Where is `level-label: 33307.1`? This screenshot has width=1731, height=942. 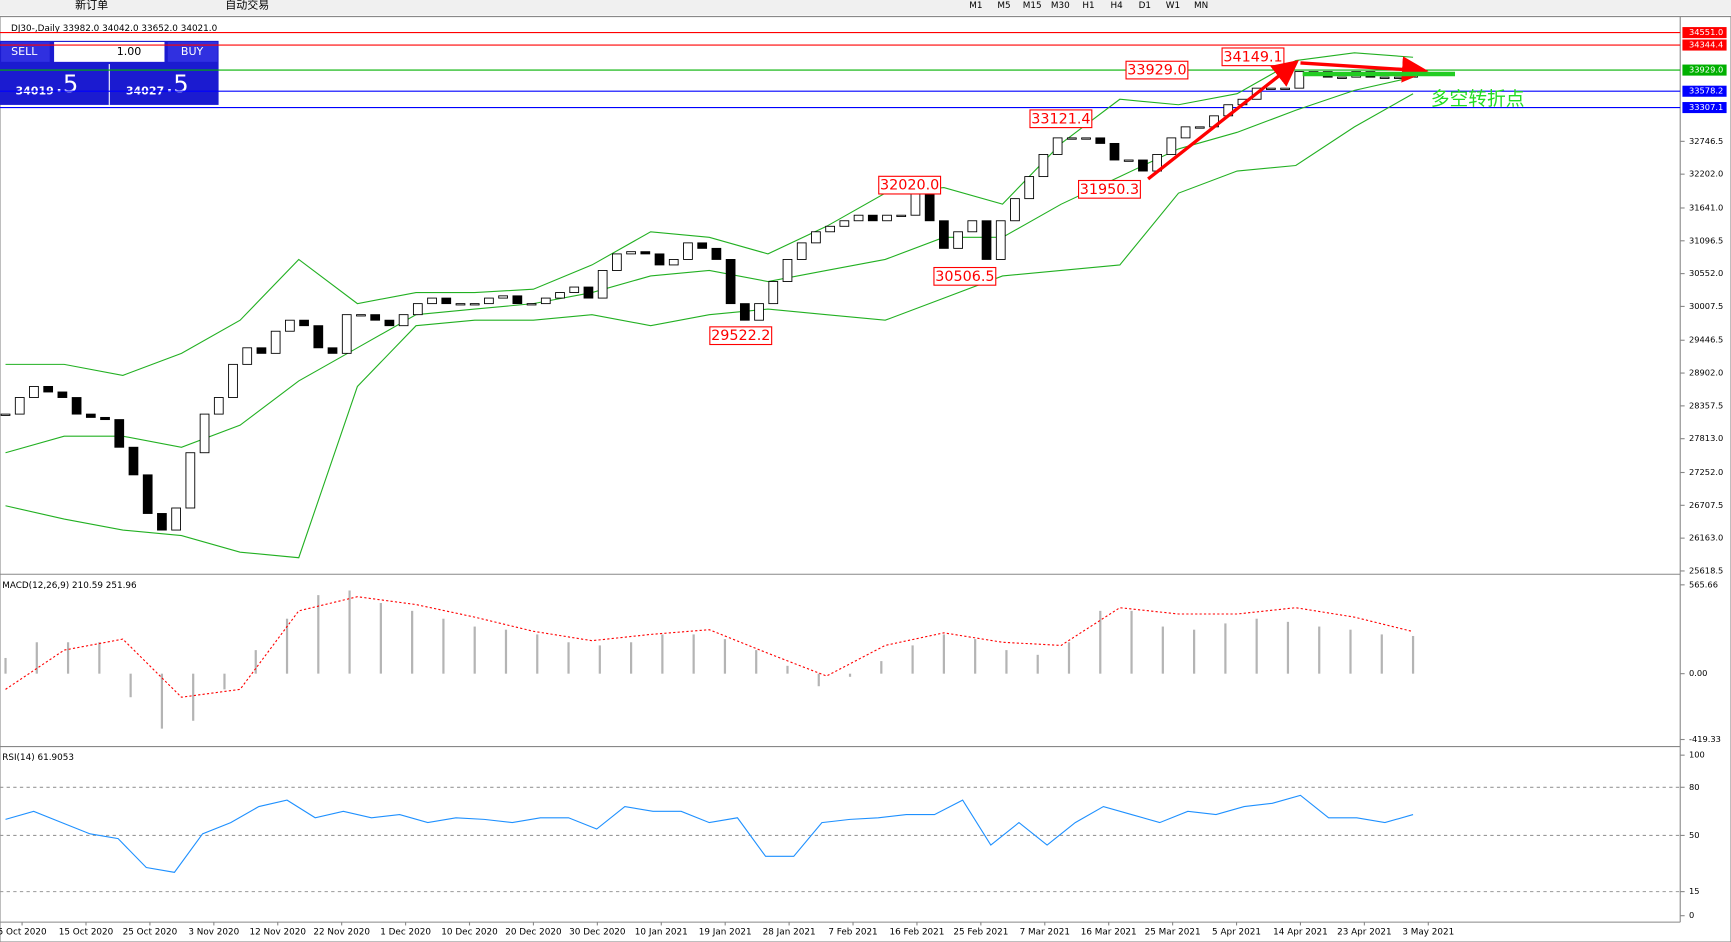
level-label: 33307.1 is located at coordinates (1706, 107).